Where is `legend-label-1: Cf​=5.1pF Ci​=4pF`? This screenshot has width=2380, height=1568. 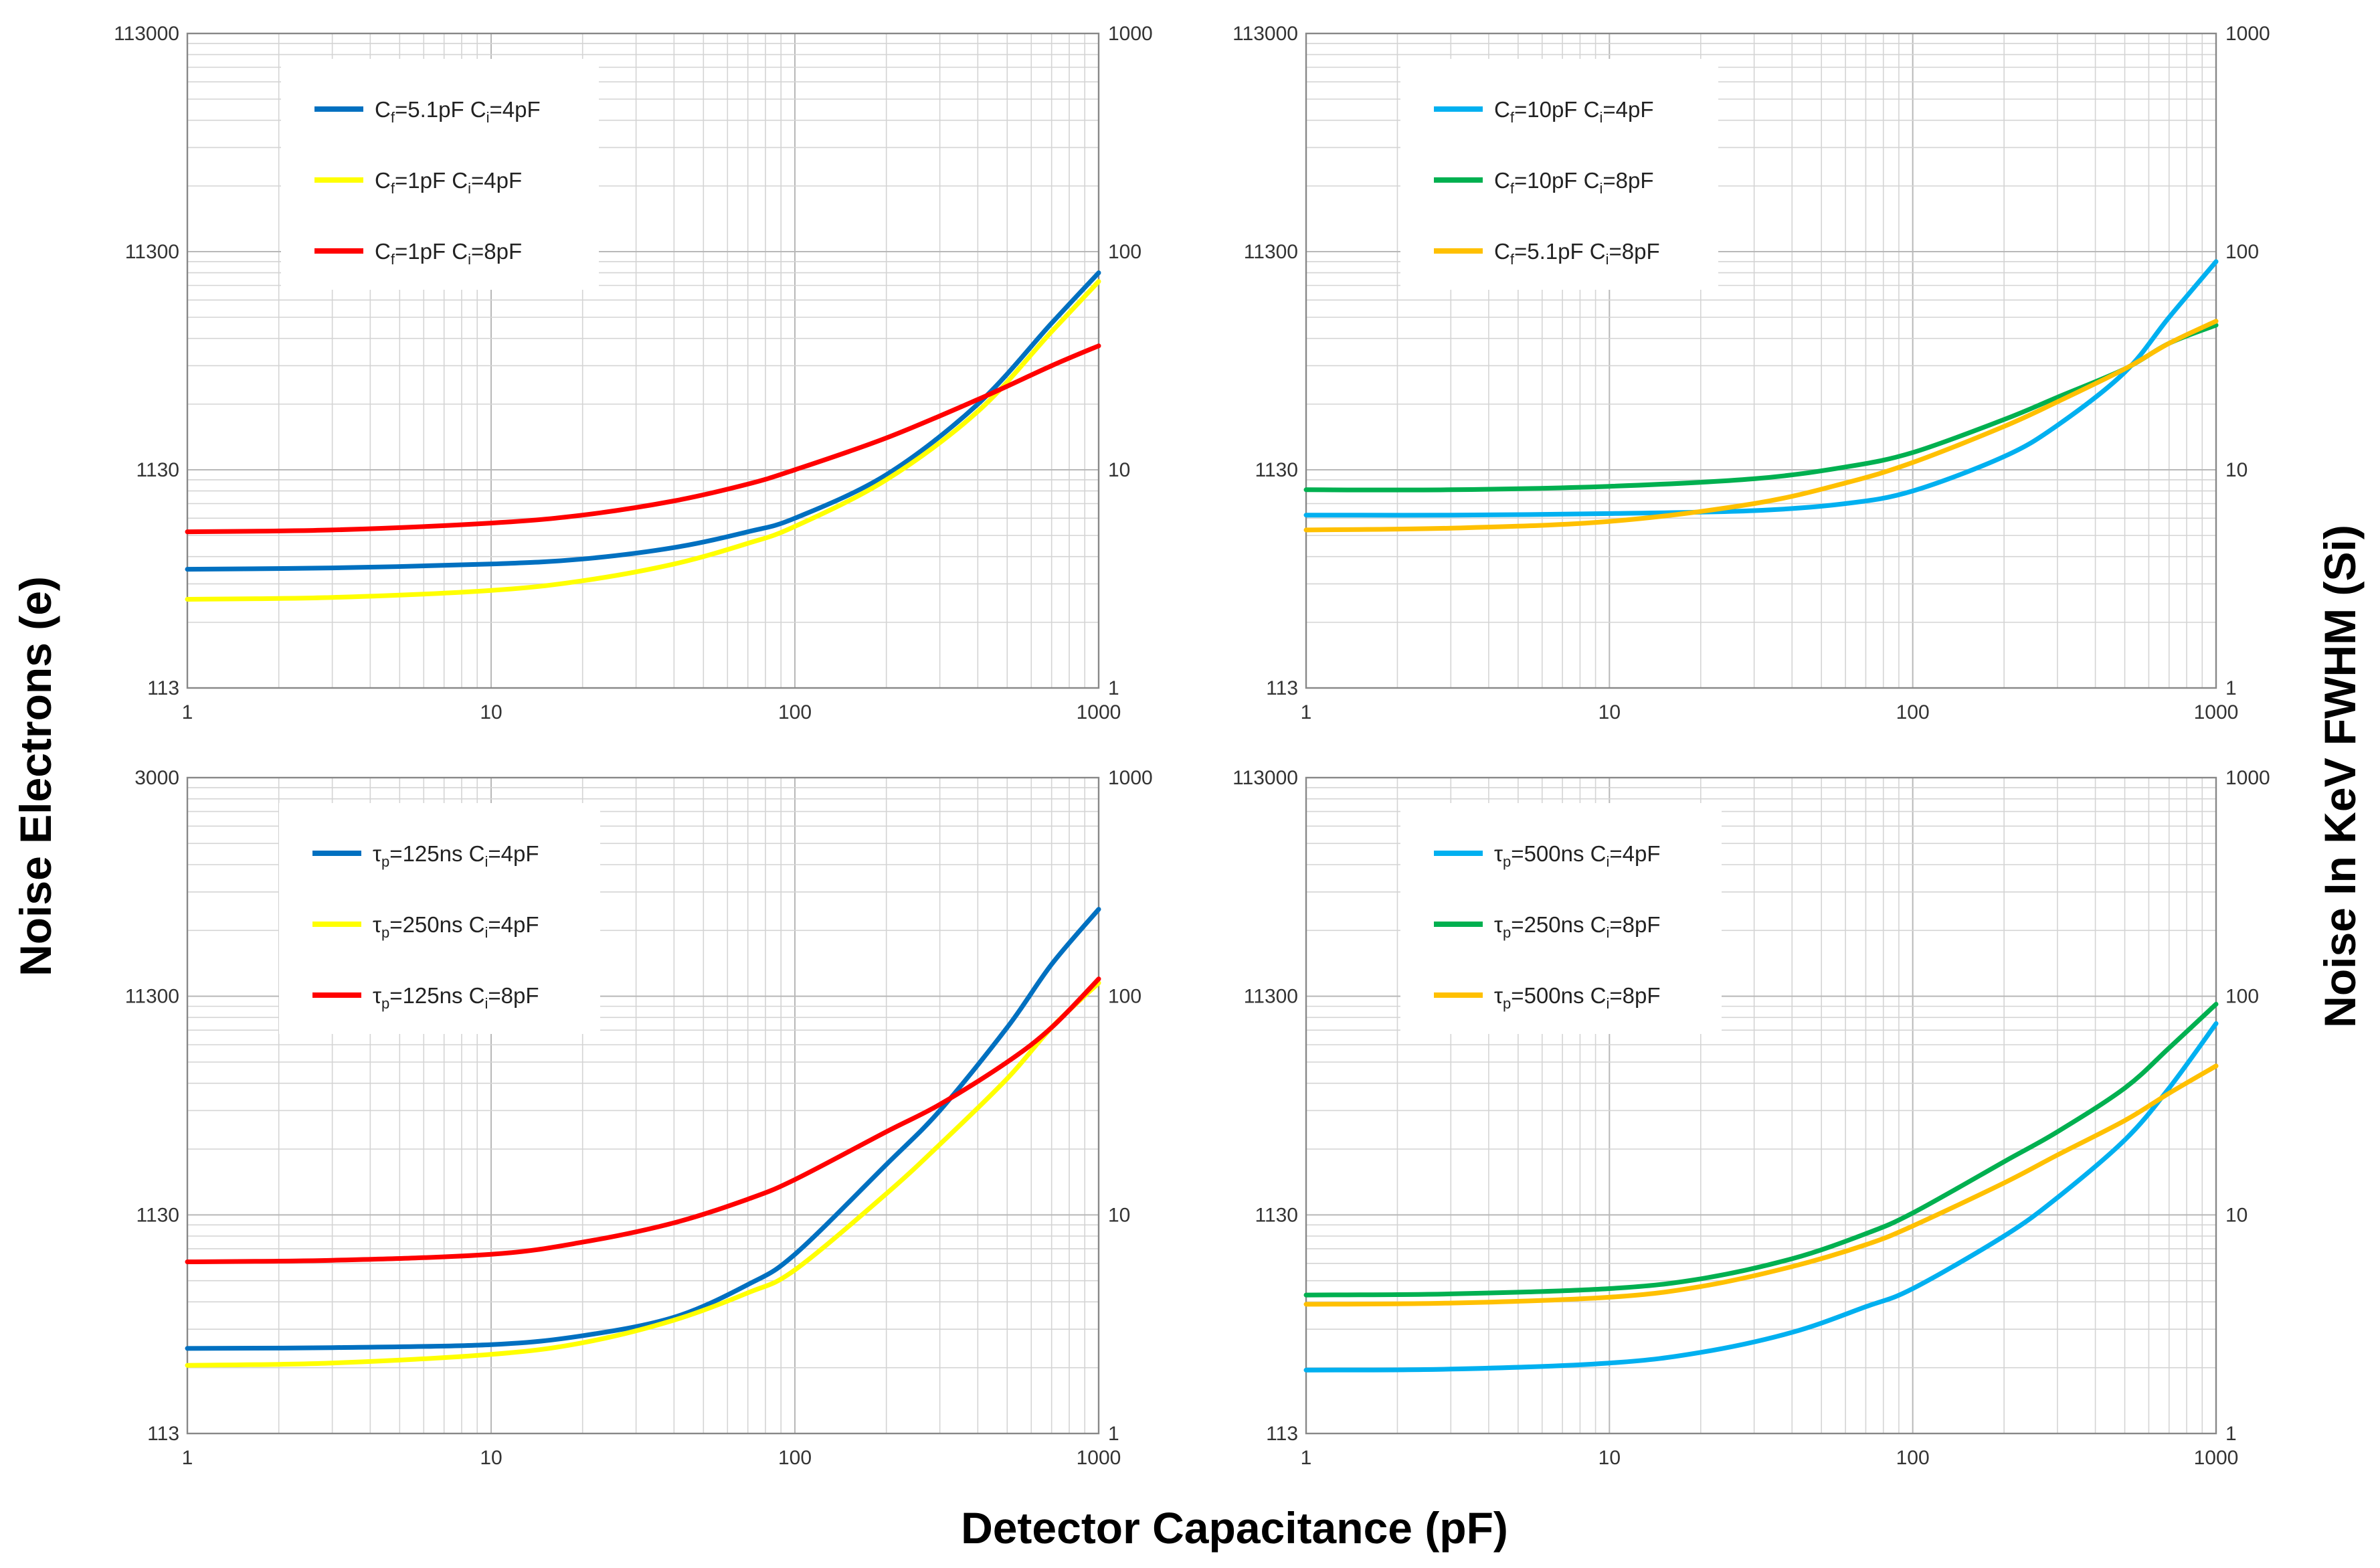 legend-label-1: Cf​=5.1pF Ci​=4pF is located at coordinates (458, 112).